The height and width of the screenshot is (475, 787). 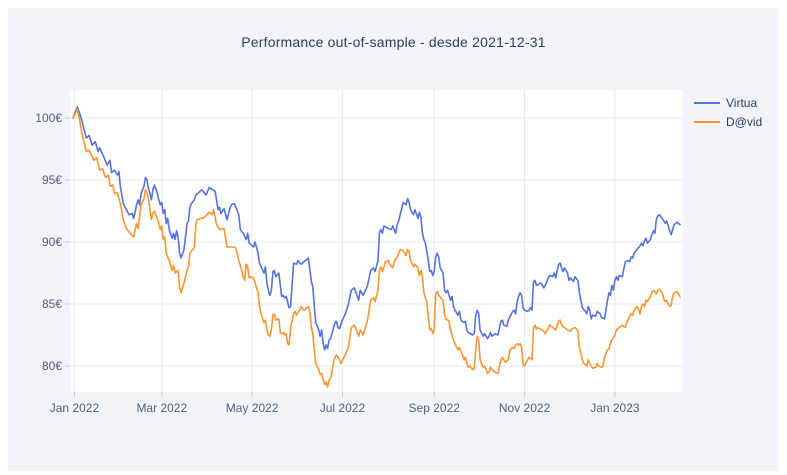 I want to click on legend-item-virtua: Virtua, so click(x=728, y=102).